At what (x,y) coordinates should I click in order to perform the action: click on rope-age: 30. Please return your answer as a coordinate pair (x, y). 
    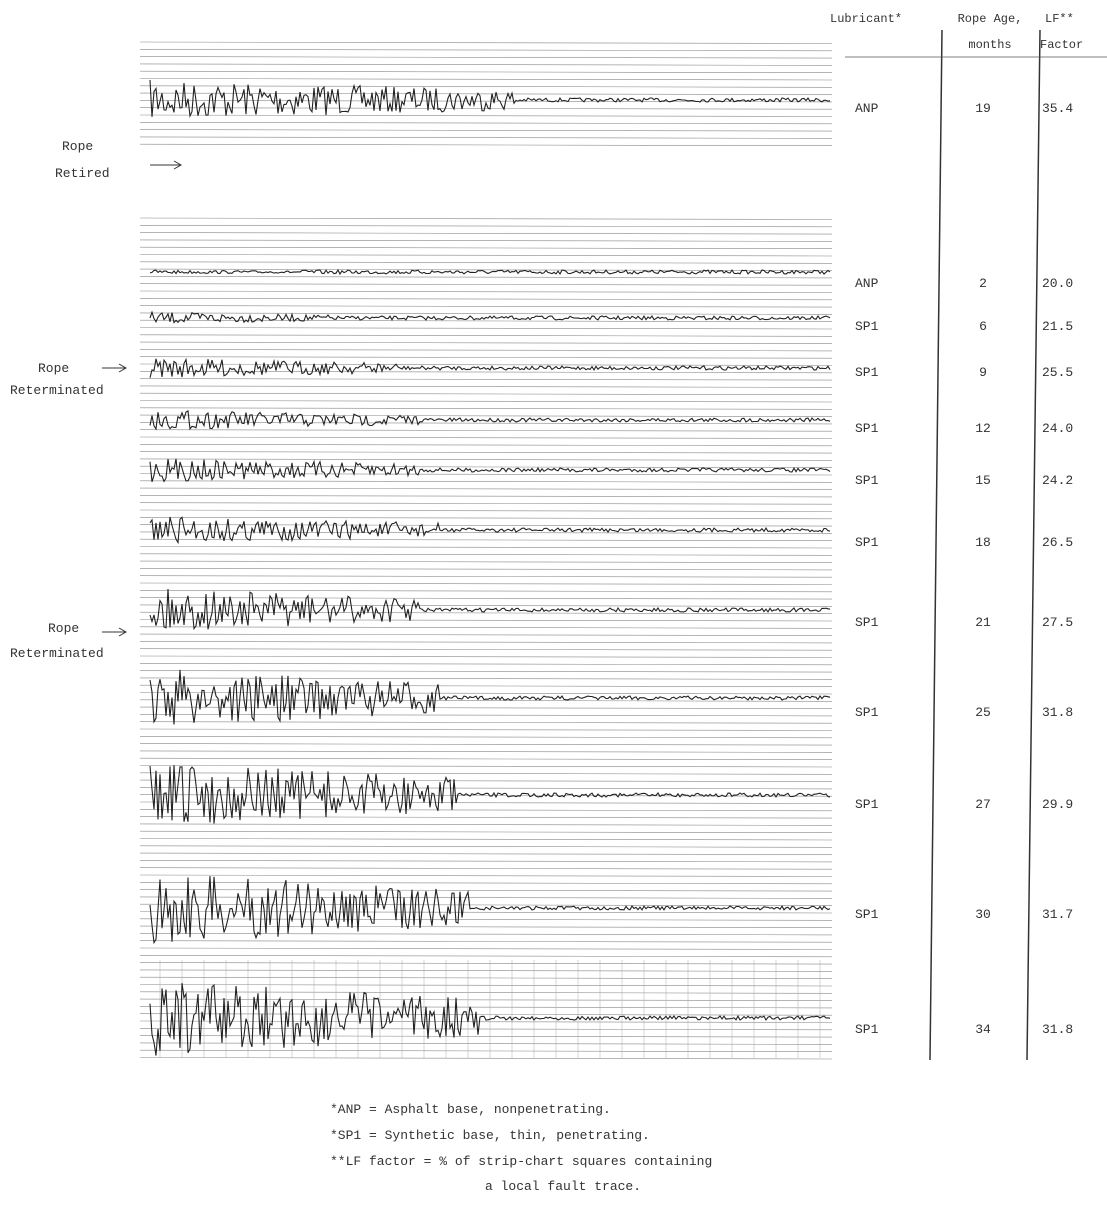
    Looking at the image, I should click on (983, 914).